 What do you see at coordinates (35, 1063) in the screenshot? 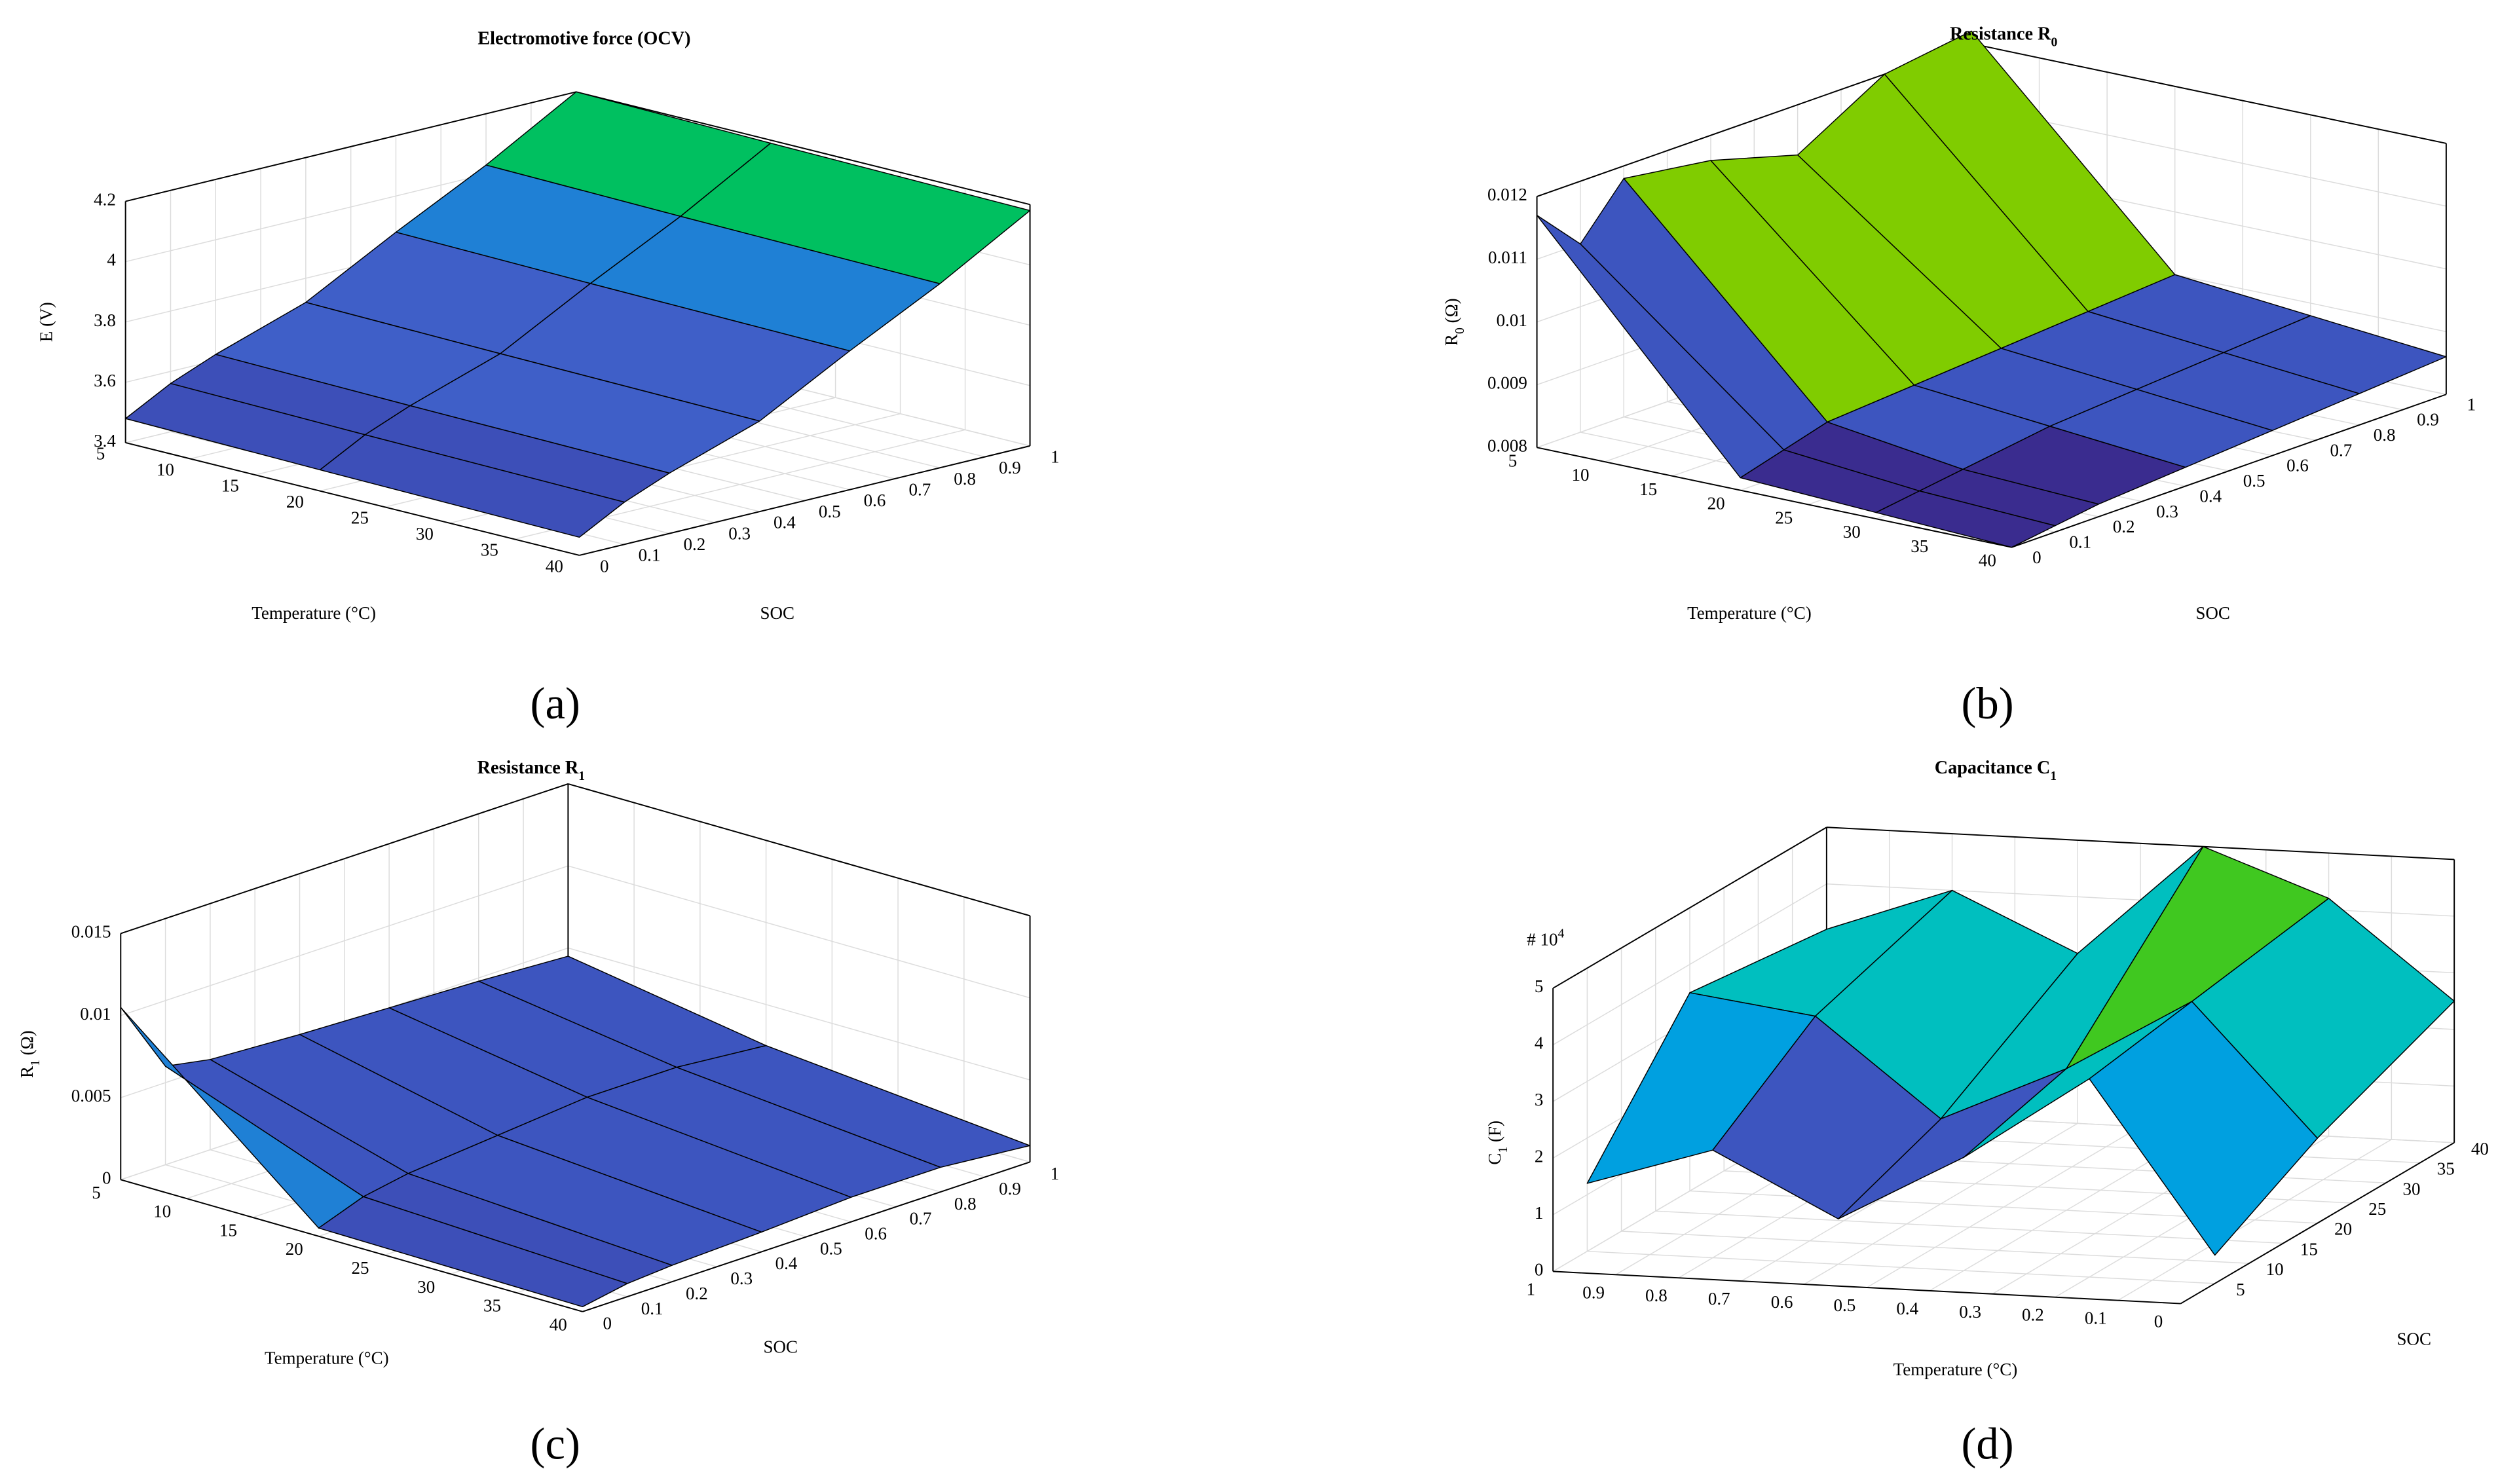
I see `z-axis-label-part: 1` at bounding box center [35, 1063].